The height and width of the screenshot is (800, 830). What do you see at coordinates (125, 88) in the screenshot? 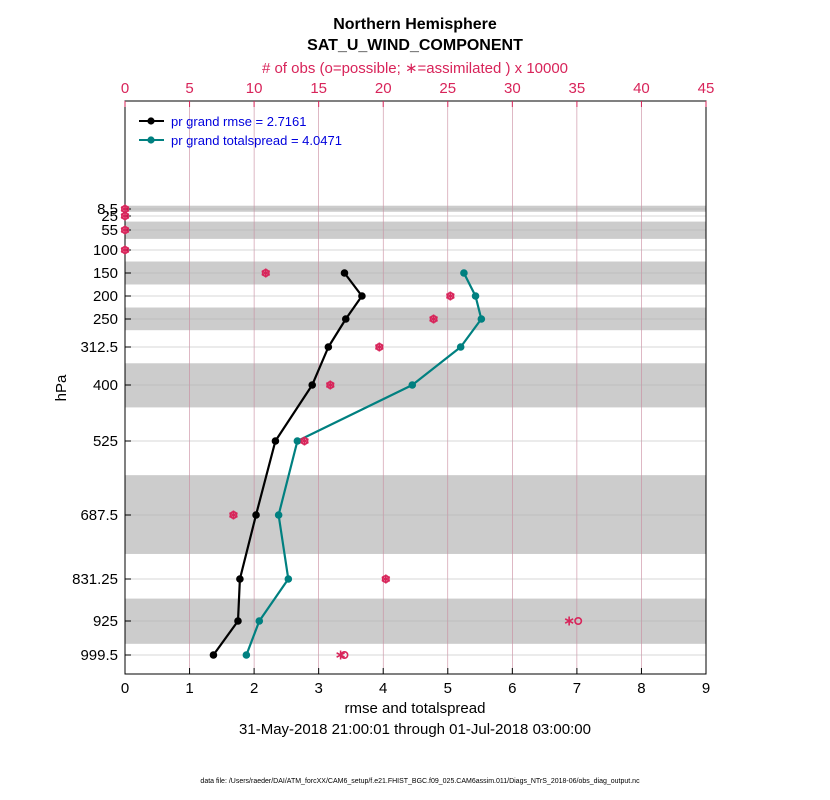
I see `top-tick-label: 0` at bounding box center [125, 88].